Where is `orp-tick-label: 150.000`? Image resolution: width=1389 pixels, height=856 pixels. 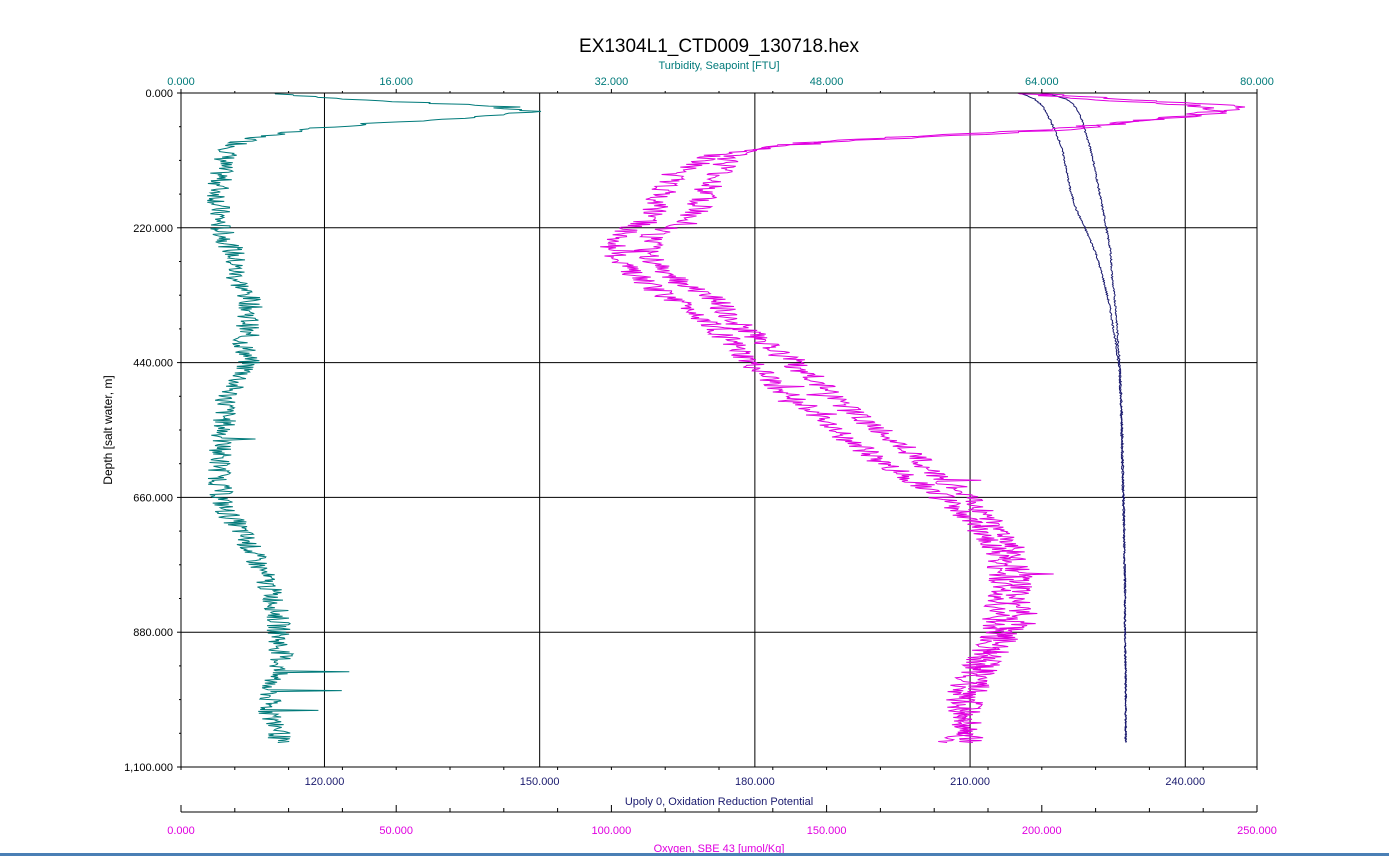
orp-tick-label: 150.000 is located at coordinates (540, 782).